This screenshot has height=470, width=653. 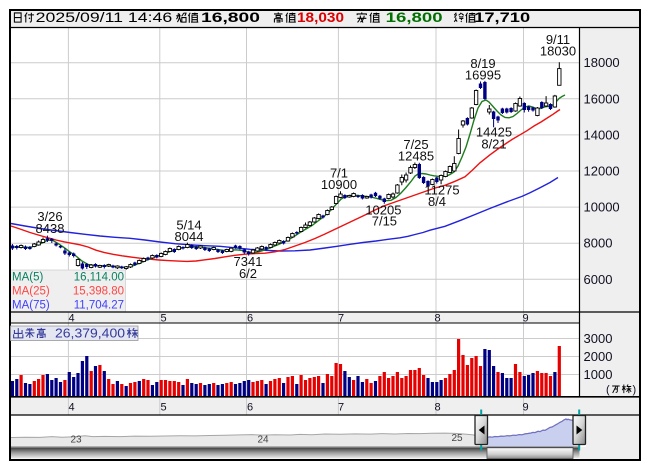 What do you see at coordinates (502, 17) in the screenshot?
I see `svg-text: 17,710` at bounding box center [502, 17].